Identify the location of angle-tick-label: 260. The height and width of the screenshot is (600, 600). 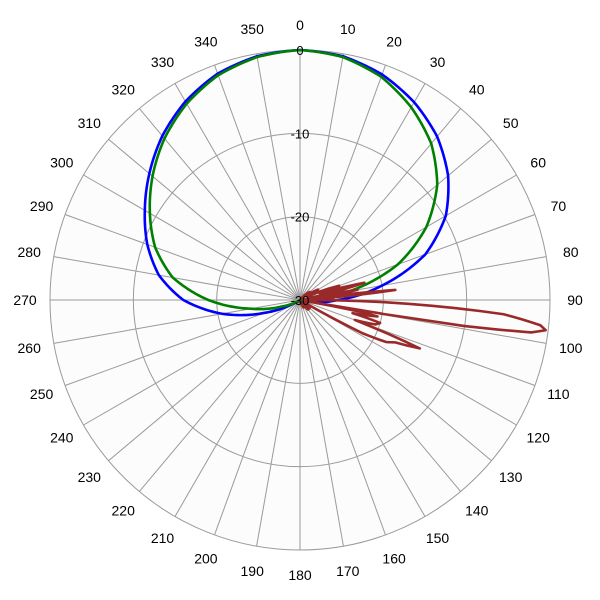
(30, 348).